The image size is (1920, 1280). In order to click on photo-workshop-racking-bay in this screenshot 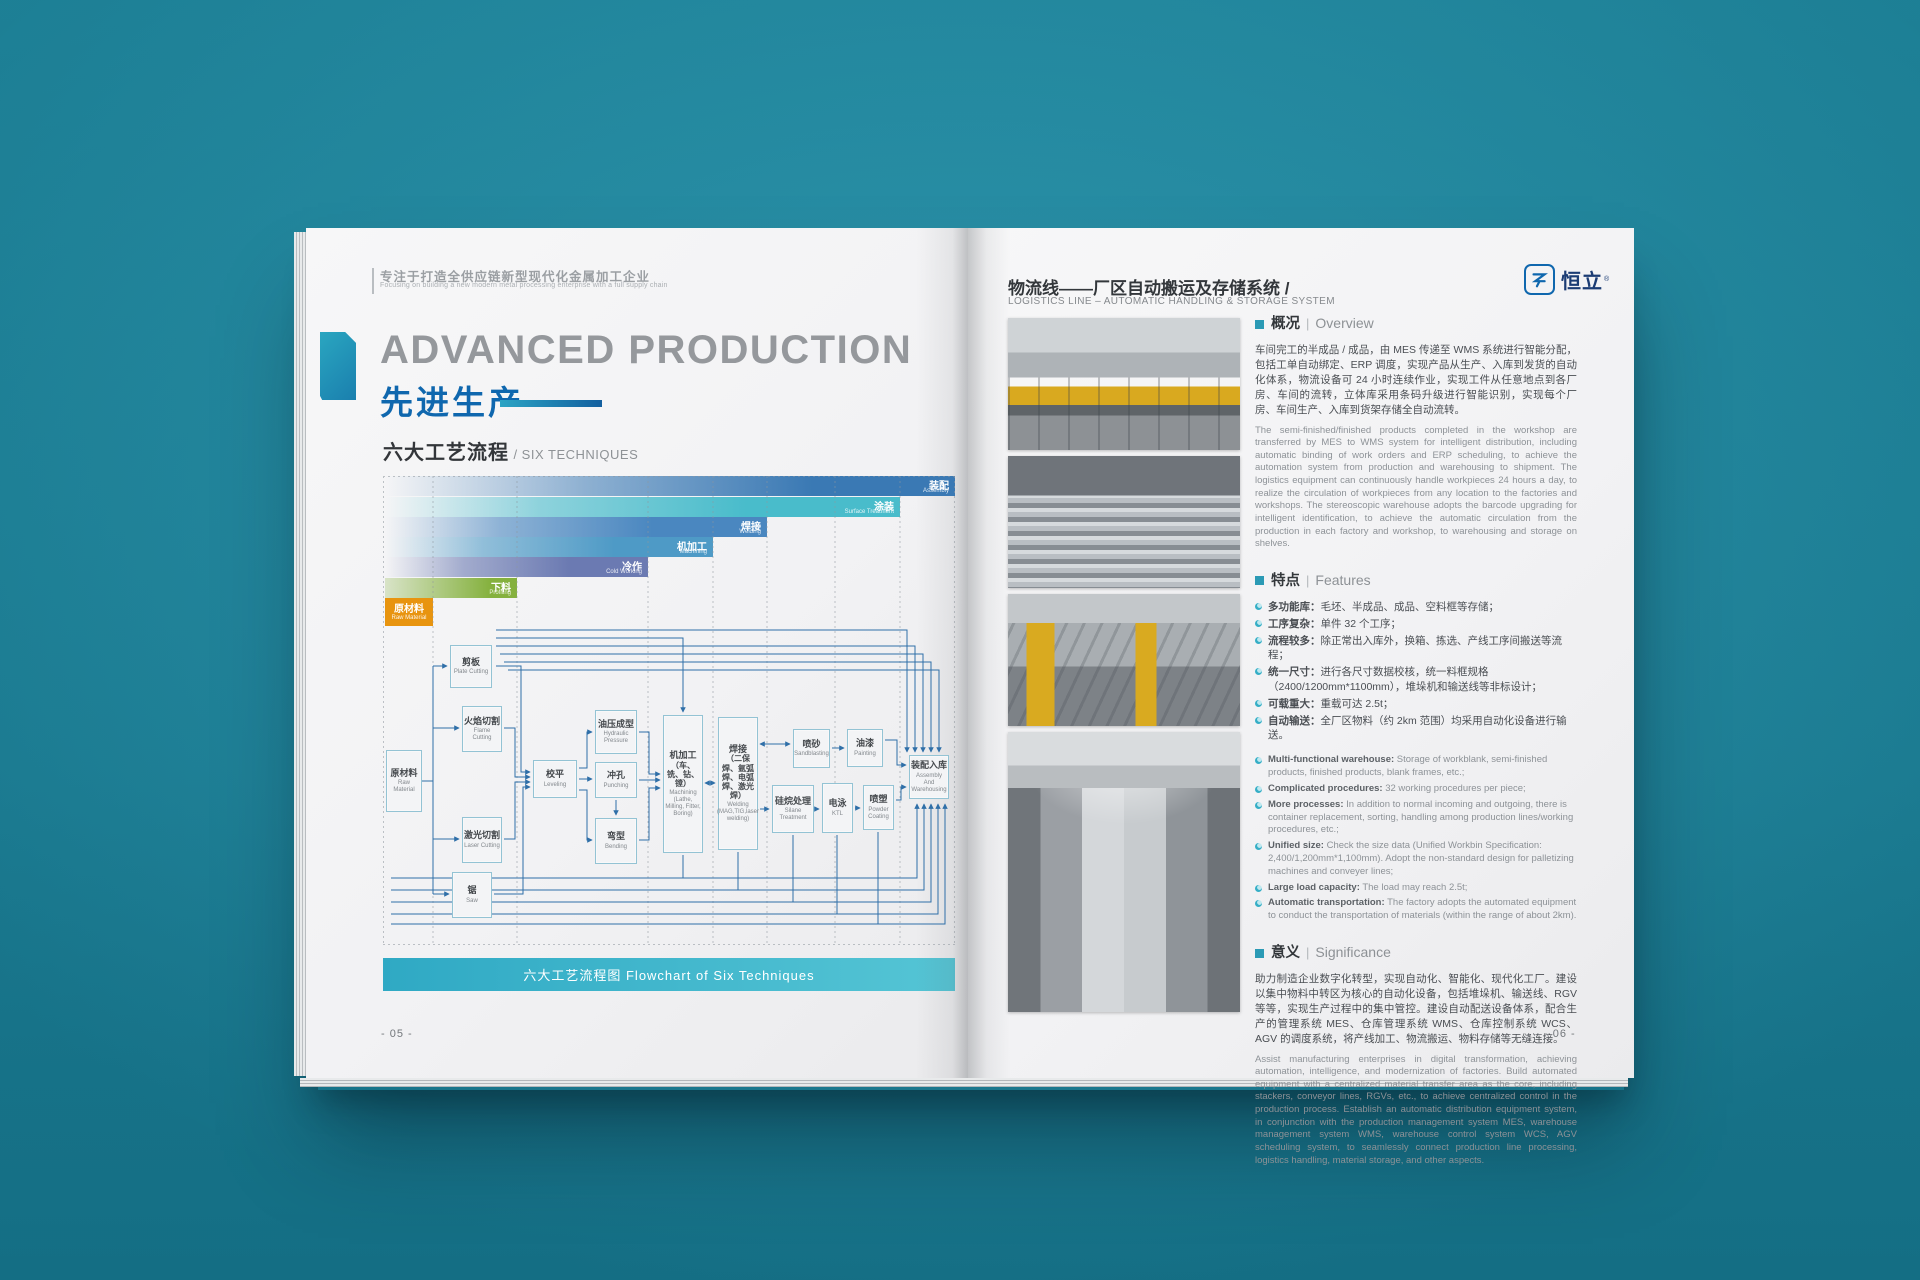, I will do `click(1124, 384)`.